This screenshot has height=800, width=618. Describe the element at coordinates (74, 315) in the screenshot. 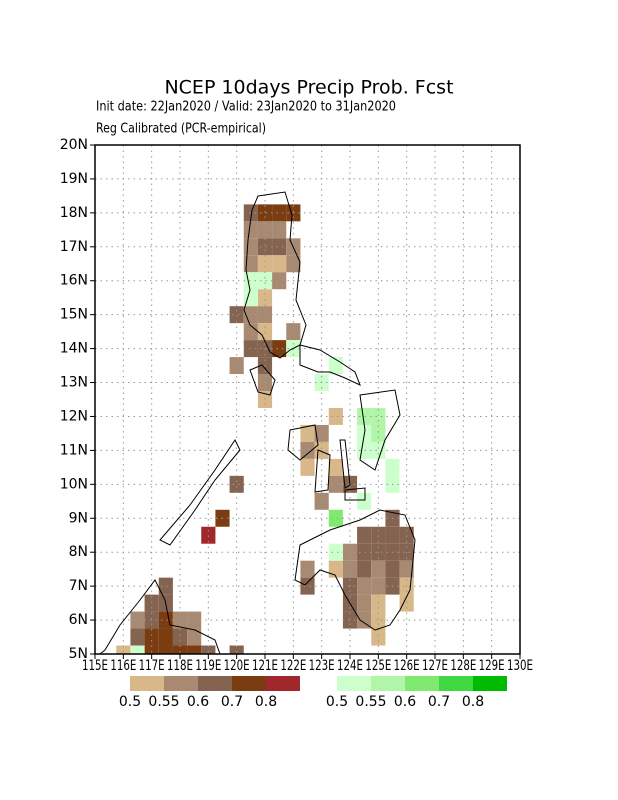

I see `y-tick-label: 15N` at that location.